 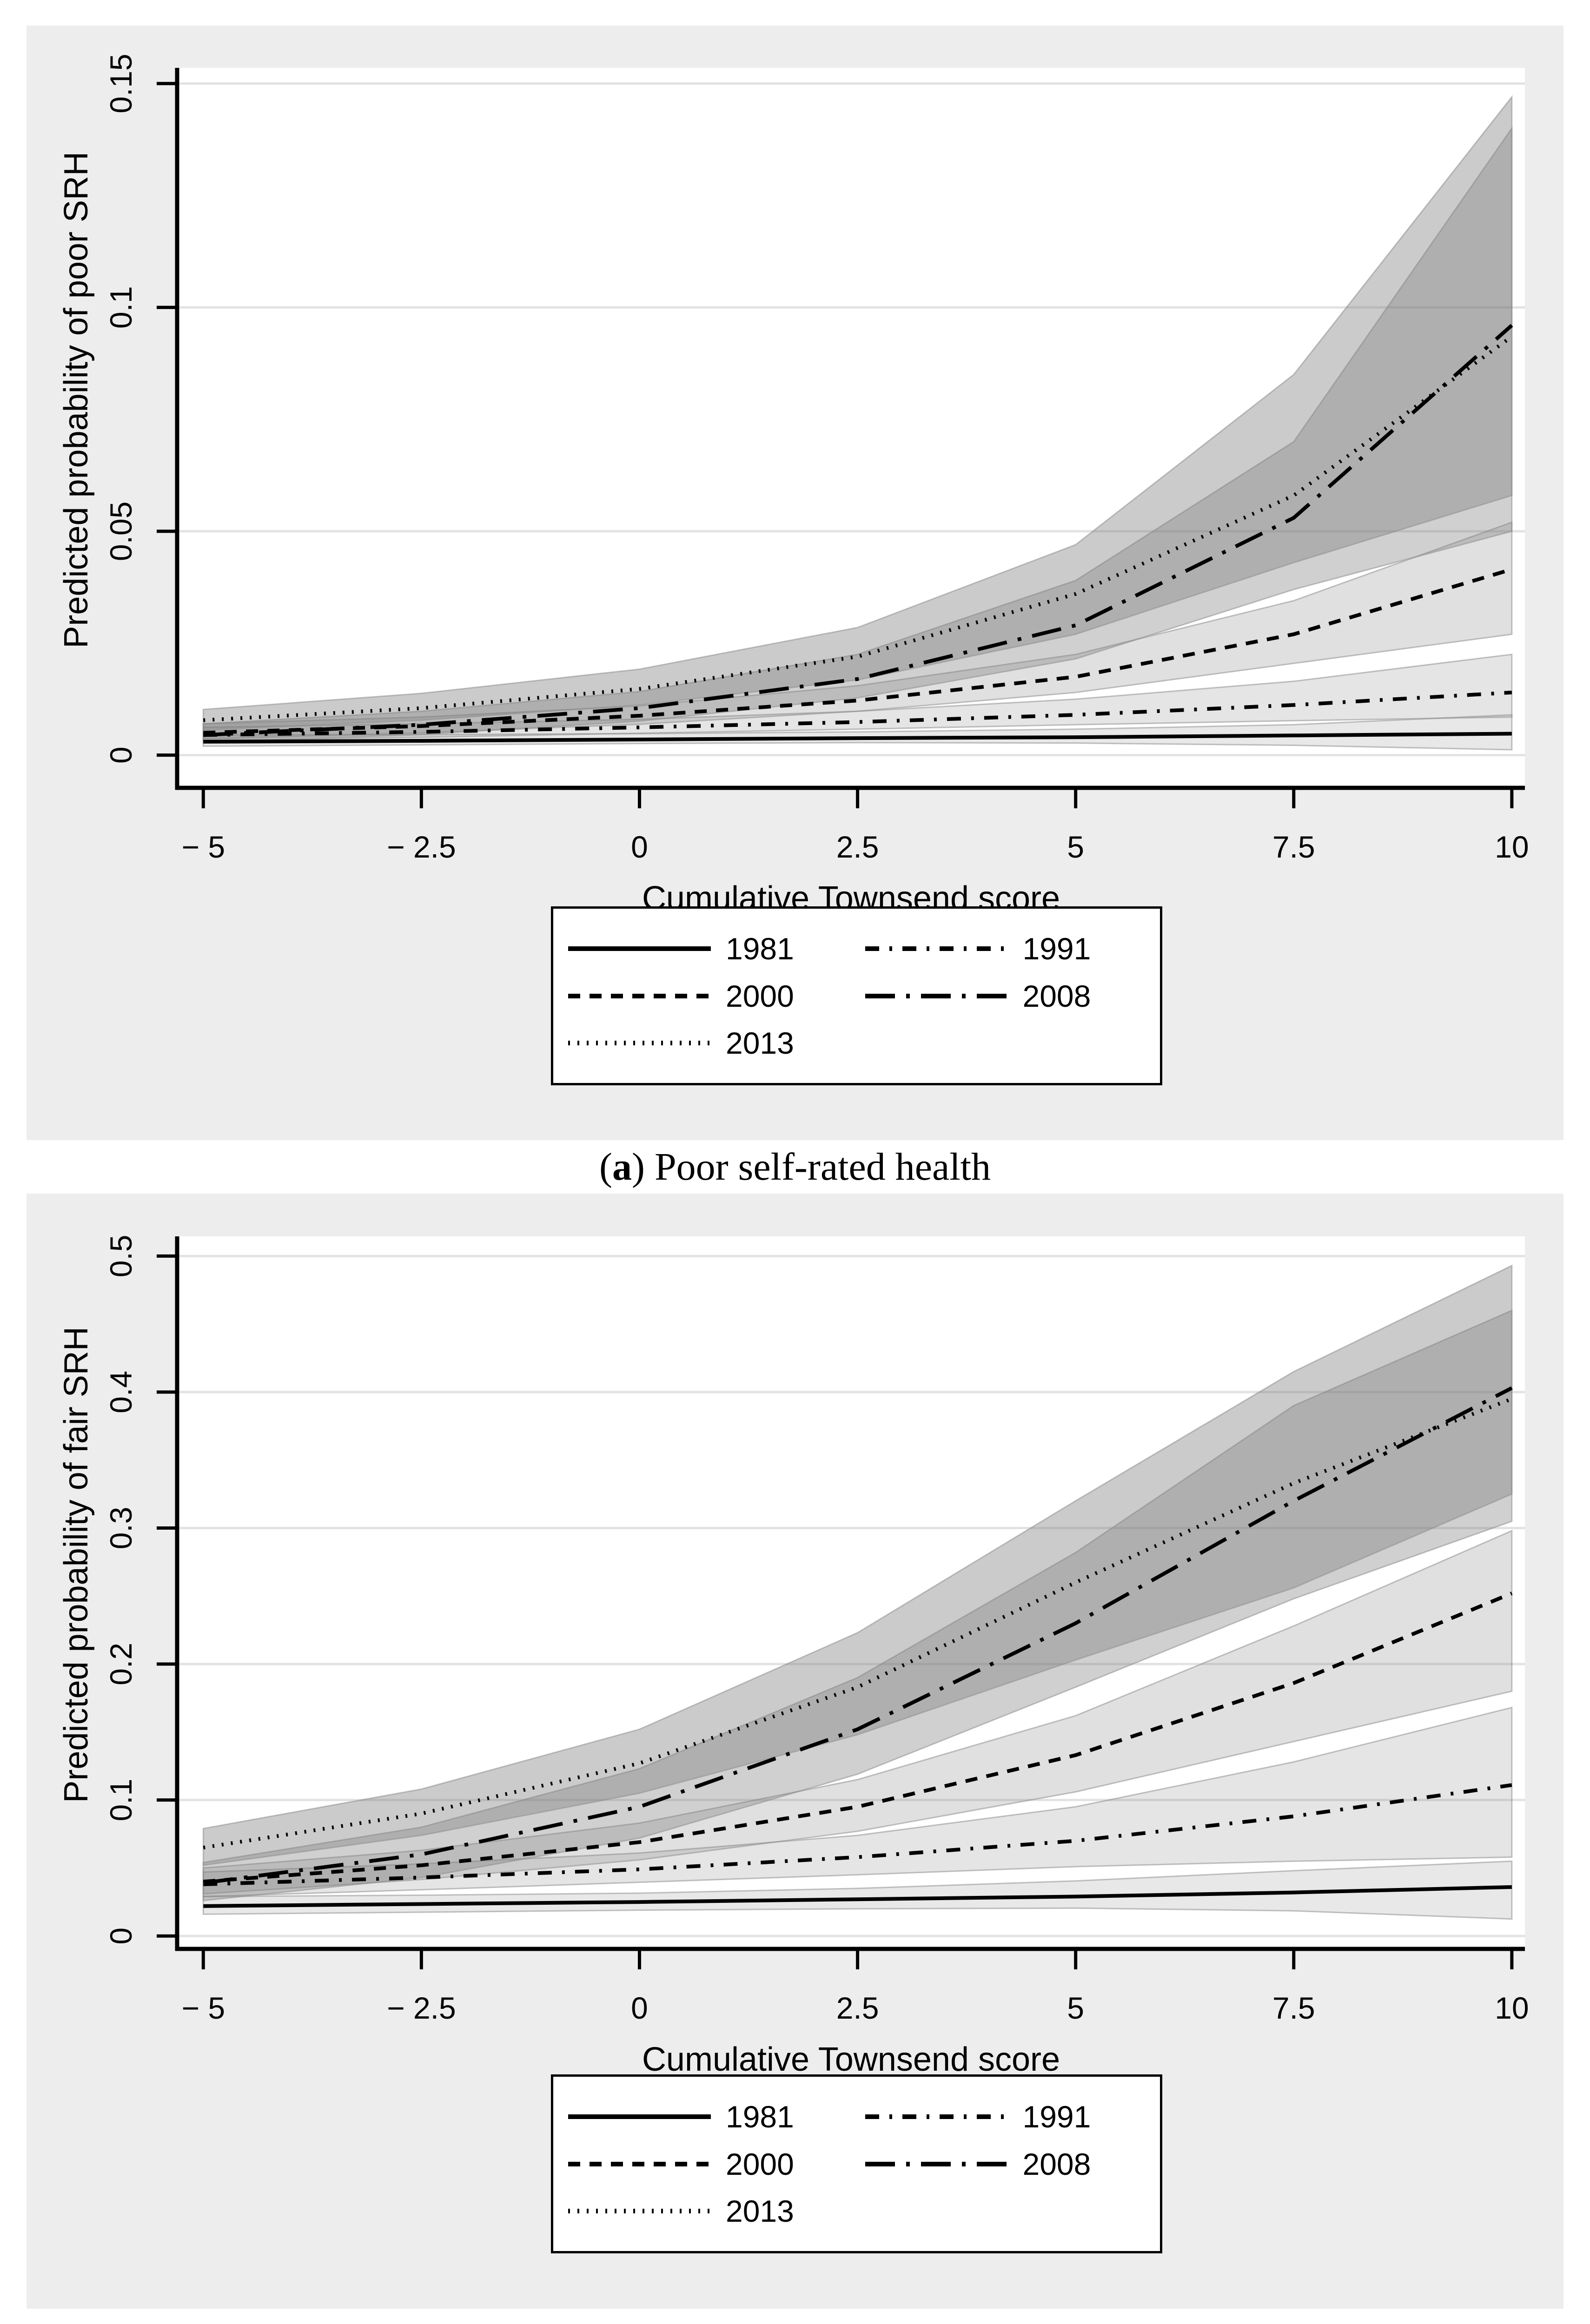 I want to click on y-axis-title: Predicted probability of poor SRH, so click(x=76, y=400).